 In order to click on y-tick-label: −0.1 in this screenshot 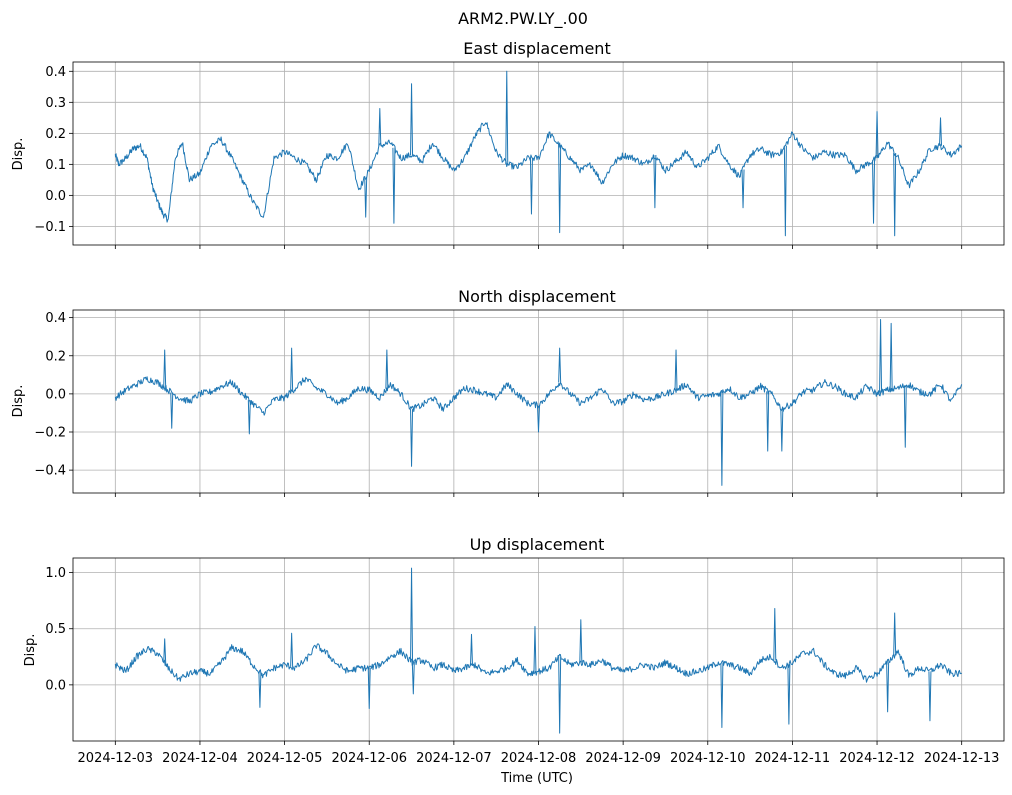, I will do `click(50, 227)`.